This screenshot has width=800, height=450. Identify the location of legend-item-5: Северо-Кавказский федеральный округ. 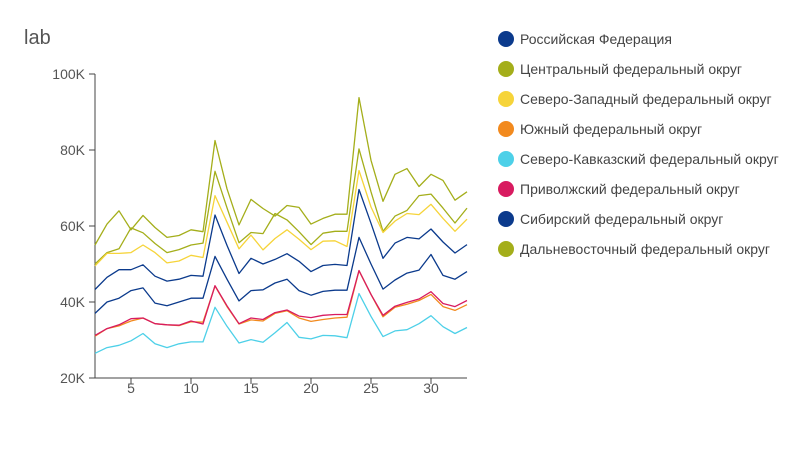
(638, 159).